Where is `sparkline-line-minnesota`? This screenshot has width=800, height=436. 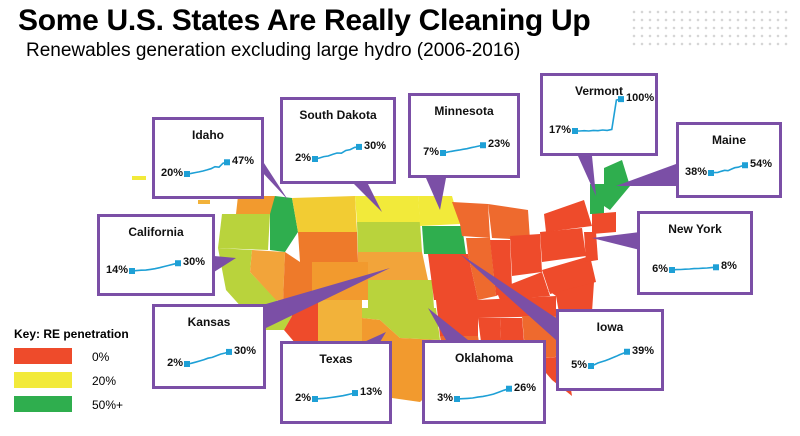
sparkline-line-minnesota is located at coordinates (463, 149).